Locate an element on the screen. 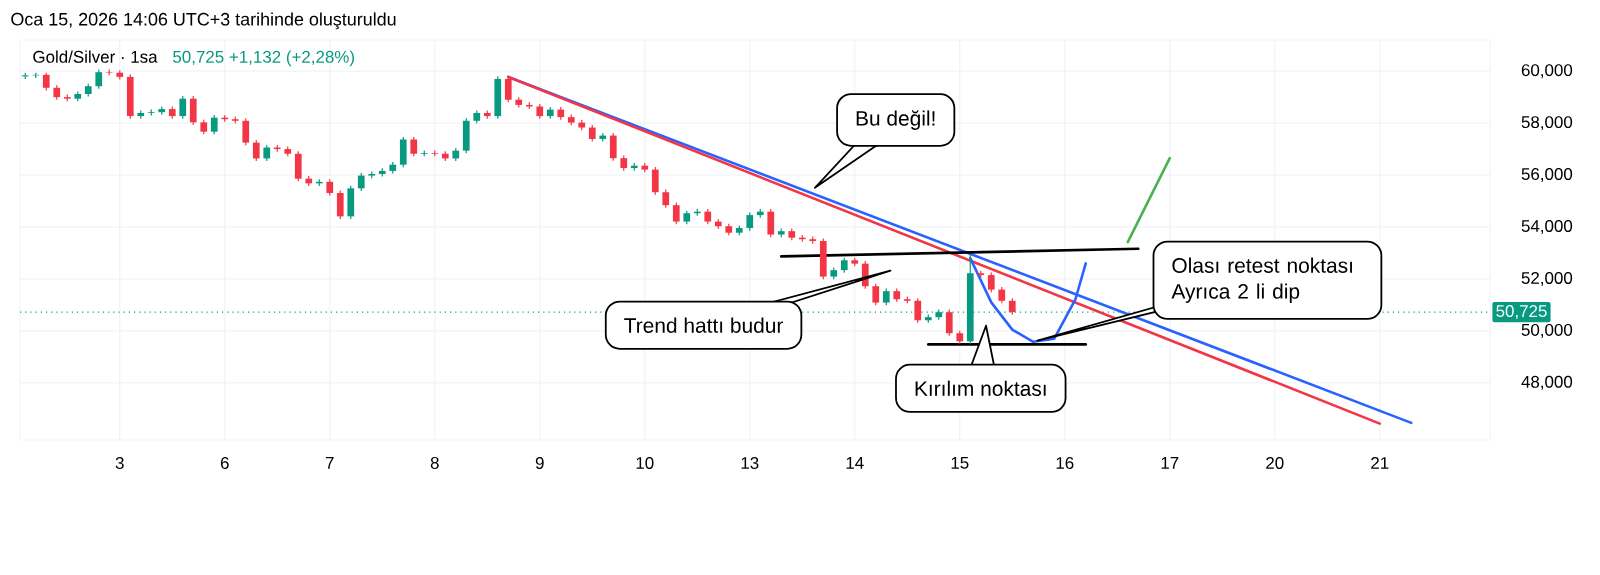 The height and width of the screenshot is (575, 1600). y-tick-label: 60,000 is located at coordinates (1547, 71).